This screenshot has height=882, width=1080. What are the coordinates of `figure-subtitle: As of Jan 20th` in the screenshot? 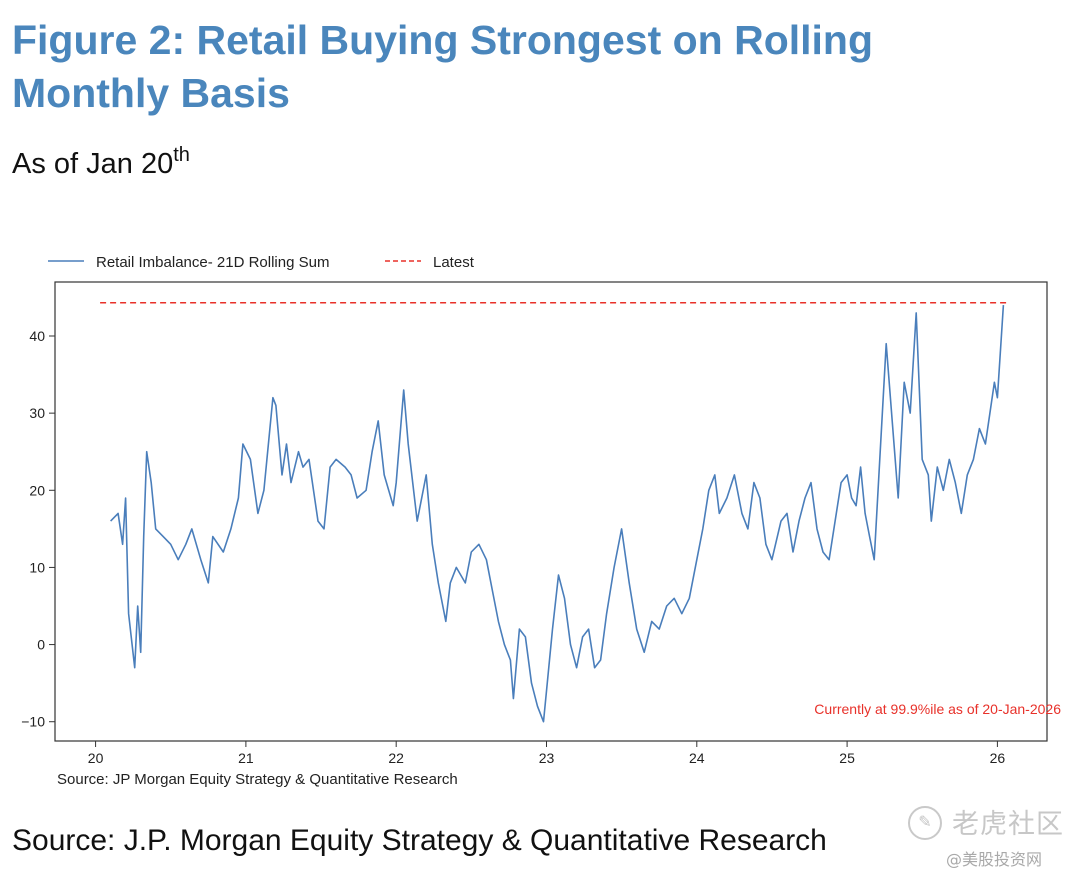 It's located at (101, 162).